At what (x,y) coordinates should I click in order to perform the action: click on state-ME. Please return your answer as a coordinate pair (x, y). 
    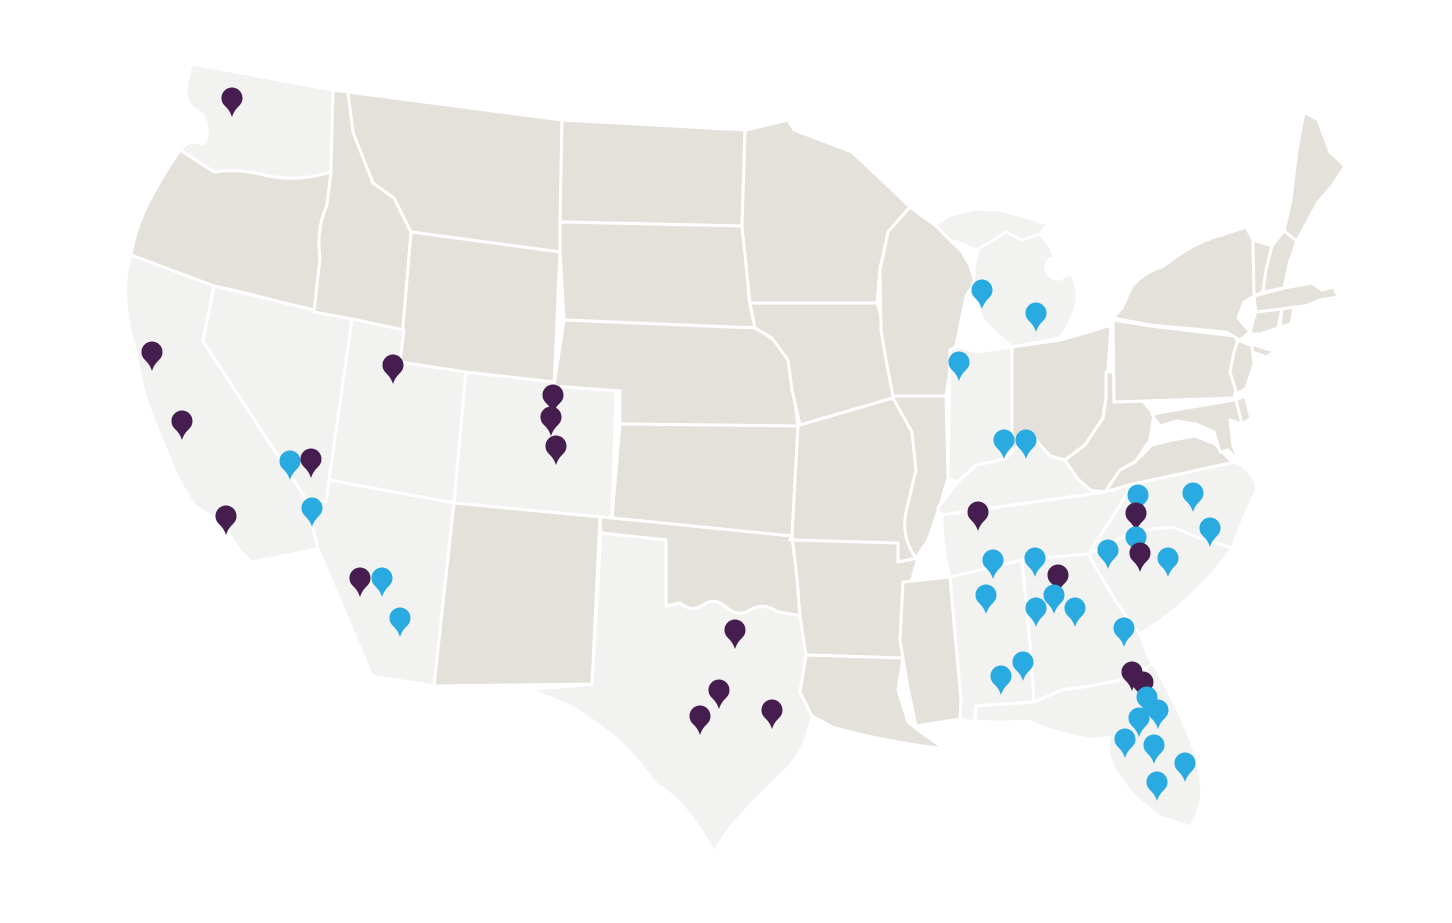
    Looking at the image, I should click on (1314, 176).